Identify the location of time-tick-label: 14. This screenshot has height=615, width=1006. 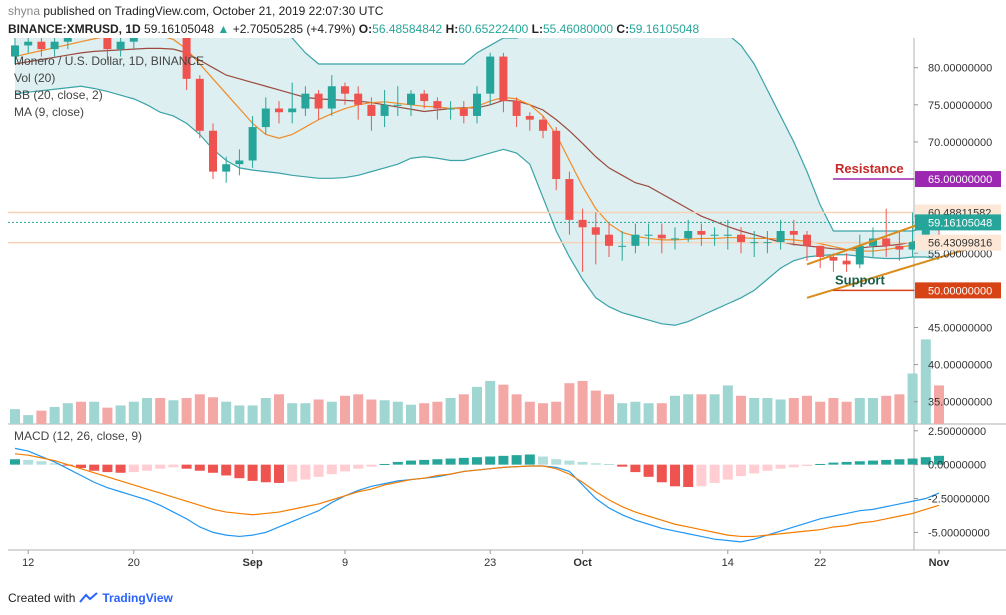
(728, 563).